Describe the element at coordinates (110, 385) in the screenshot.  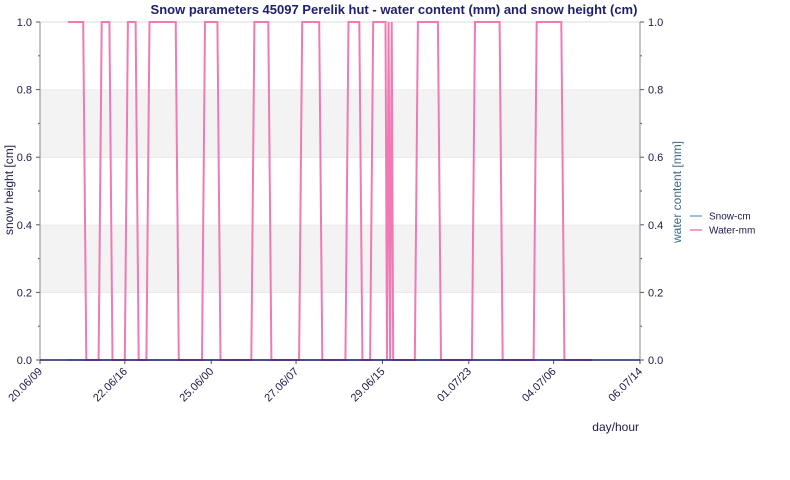
I see `x-tick-label: 22.06/16` at that location.